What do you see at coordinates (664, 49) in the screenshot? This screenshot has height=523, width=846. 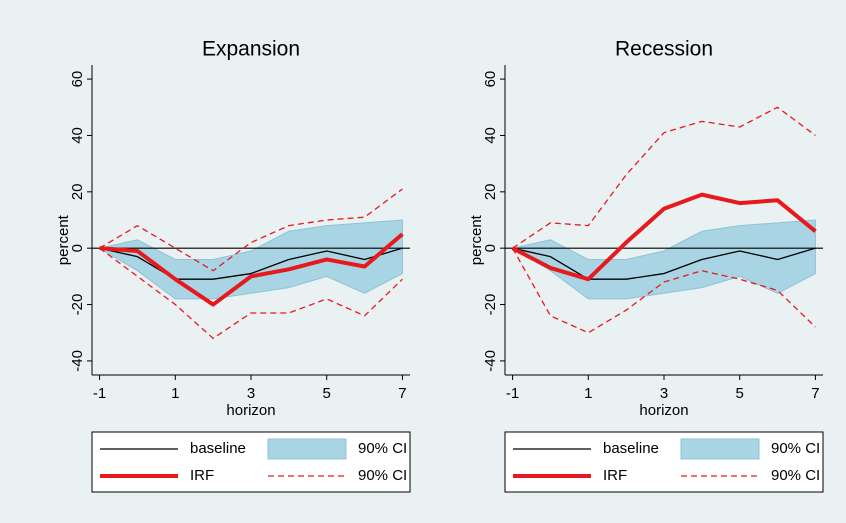 I see `panel-title: Recession` at bounding box center [664, 49].